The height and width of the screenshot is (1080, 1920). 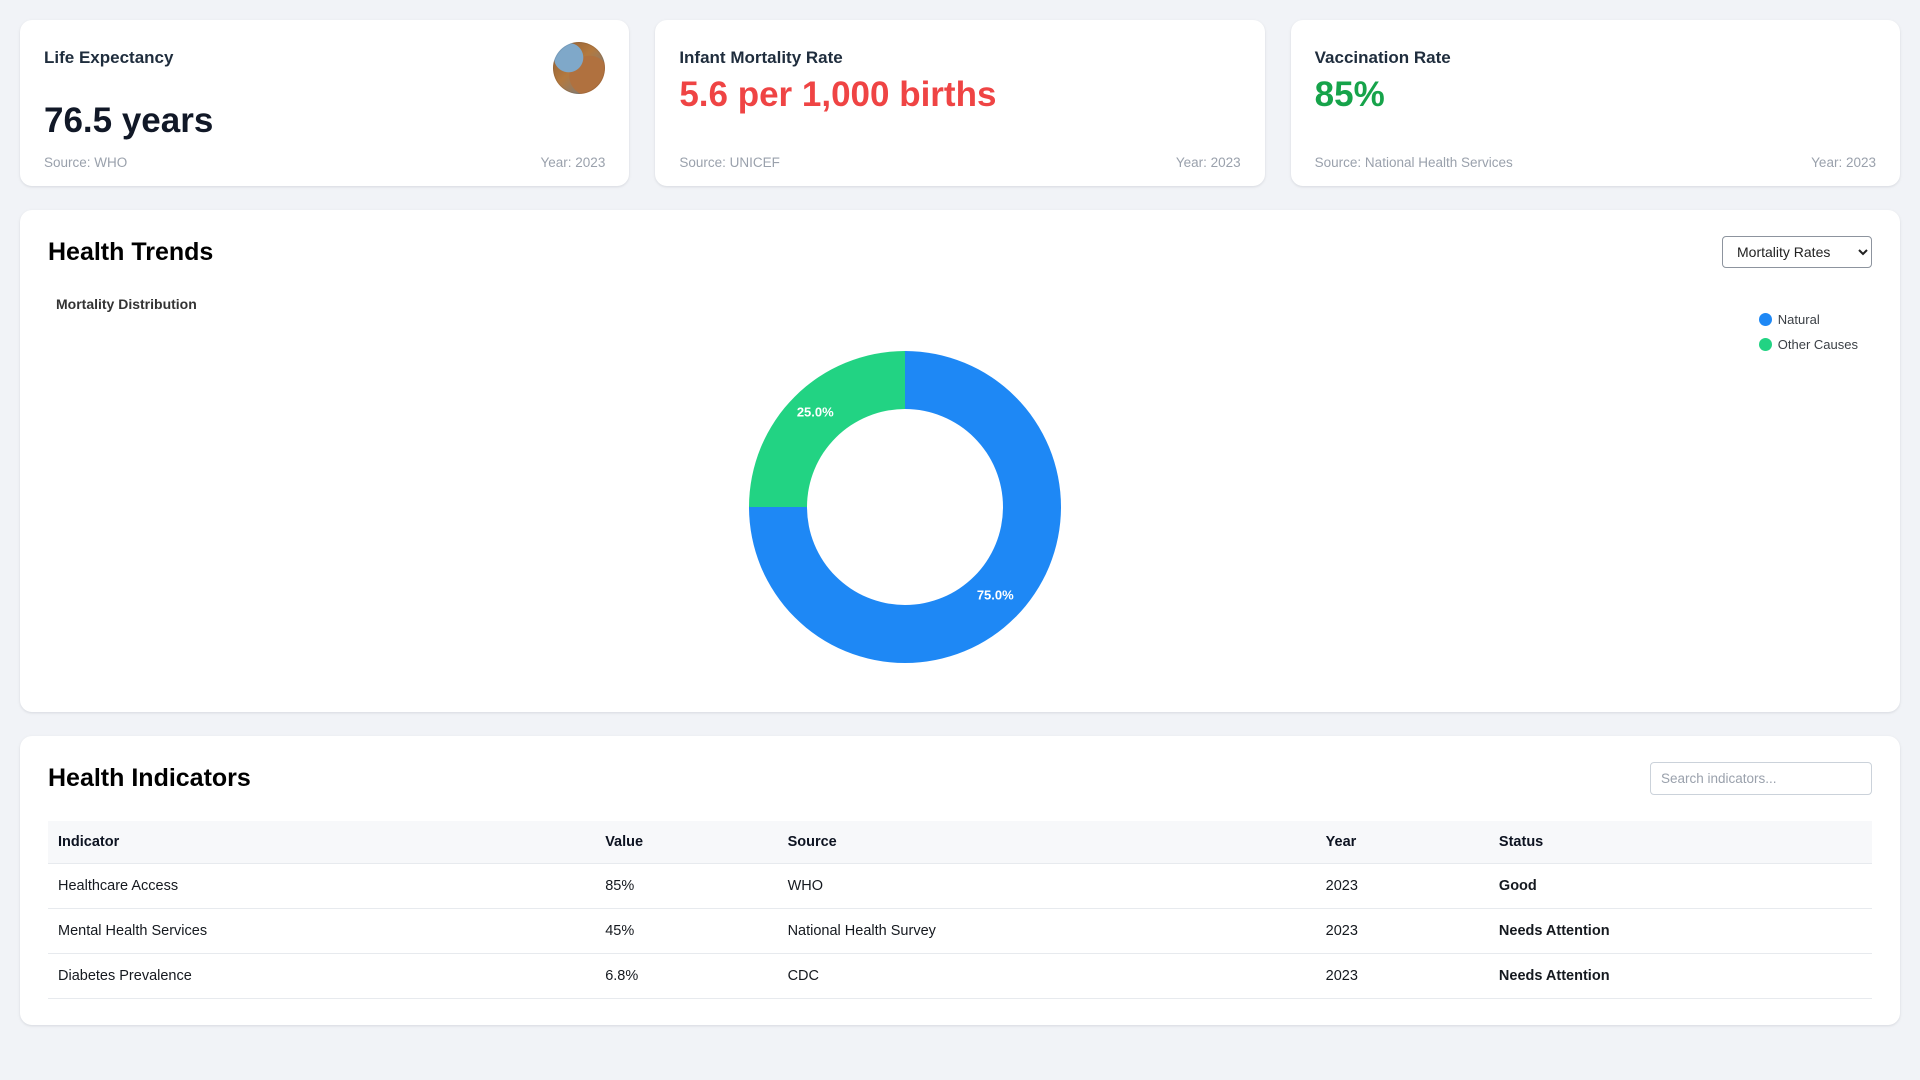 I want to click on health-trends-title: Health Trends, so click(x=131, y=251).